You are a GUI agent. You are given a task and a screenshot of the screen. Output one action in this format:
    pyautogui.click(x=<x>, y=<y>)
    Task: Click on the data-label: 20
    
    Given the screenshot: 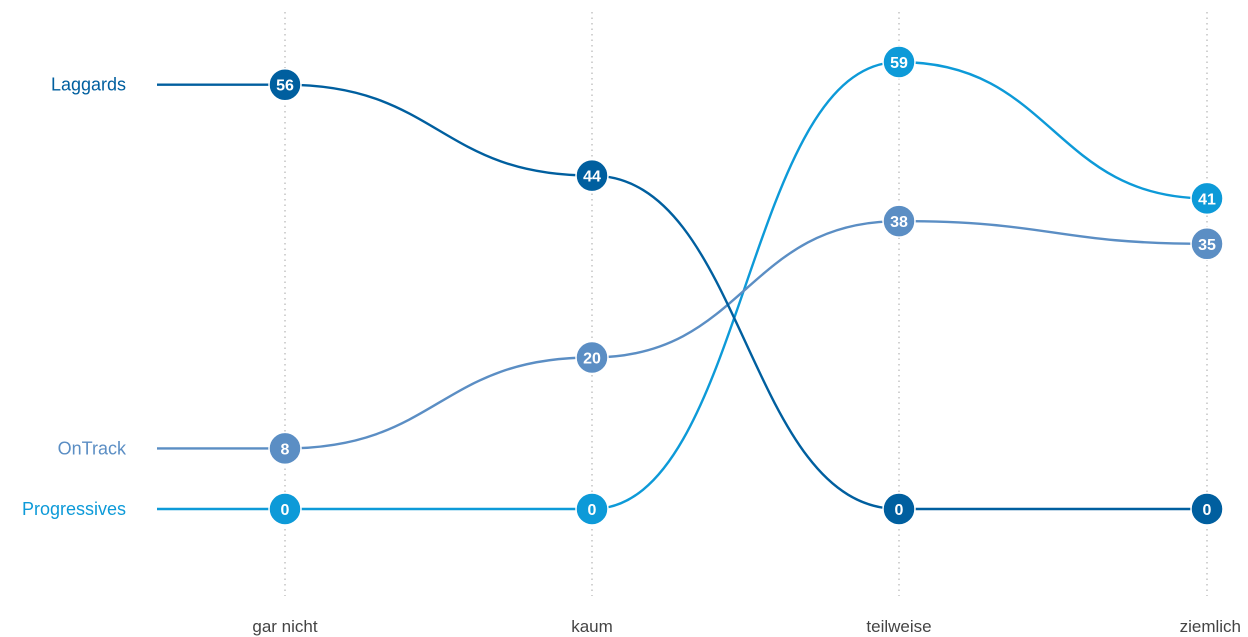 What is the action you would take?
    pyautogui.click(x=592, y=359)
    